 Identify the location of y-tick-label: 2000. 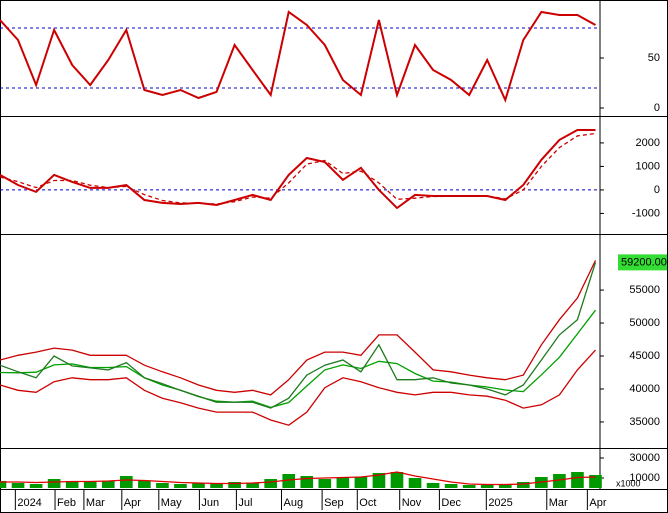
(648, 143).